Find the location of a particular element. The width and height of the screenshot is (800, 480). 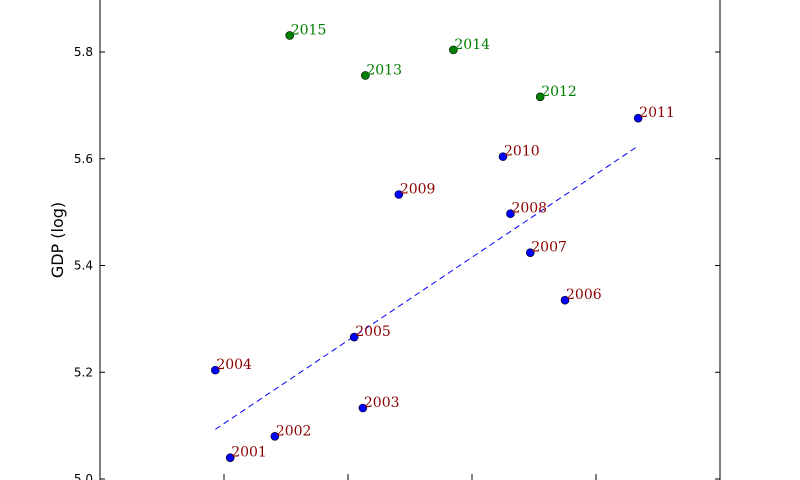

point-2001 is located at coordinates (230, 457).